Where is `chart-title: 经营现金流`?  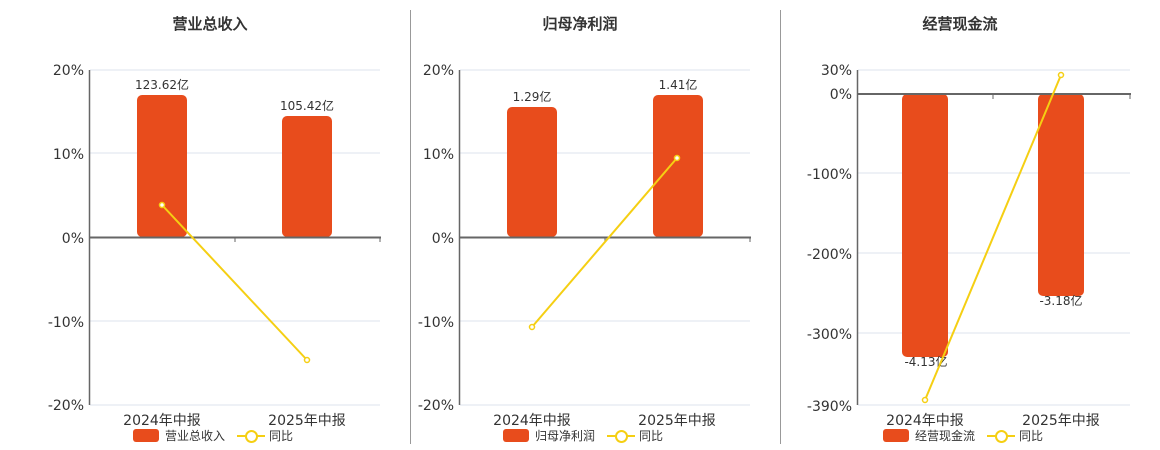 chart-title: 经营现金流 is located at coordinates (960, 24).